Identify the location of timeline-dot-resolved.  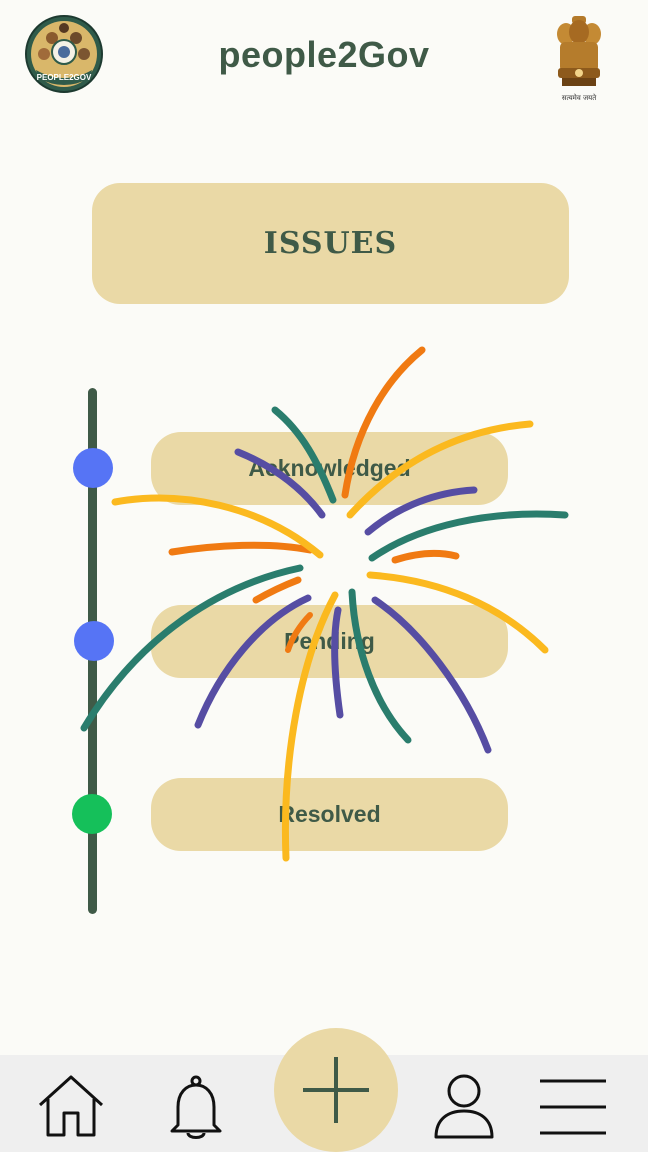
(92, 814).